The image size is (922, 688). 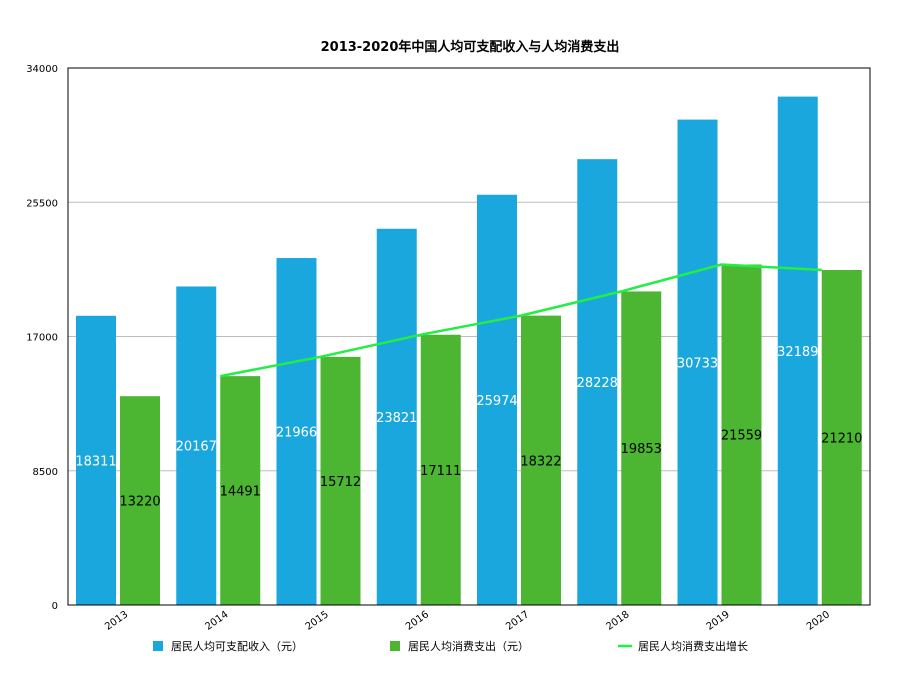 What do you see at coordinates (55, 606) in the screenshot?
I see `y-tick-label: 0` at bounding box center [55, 606].